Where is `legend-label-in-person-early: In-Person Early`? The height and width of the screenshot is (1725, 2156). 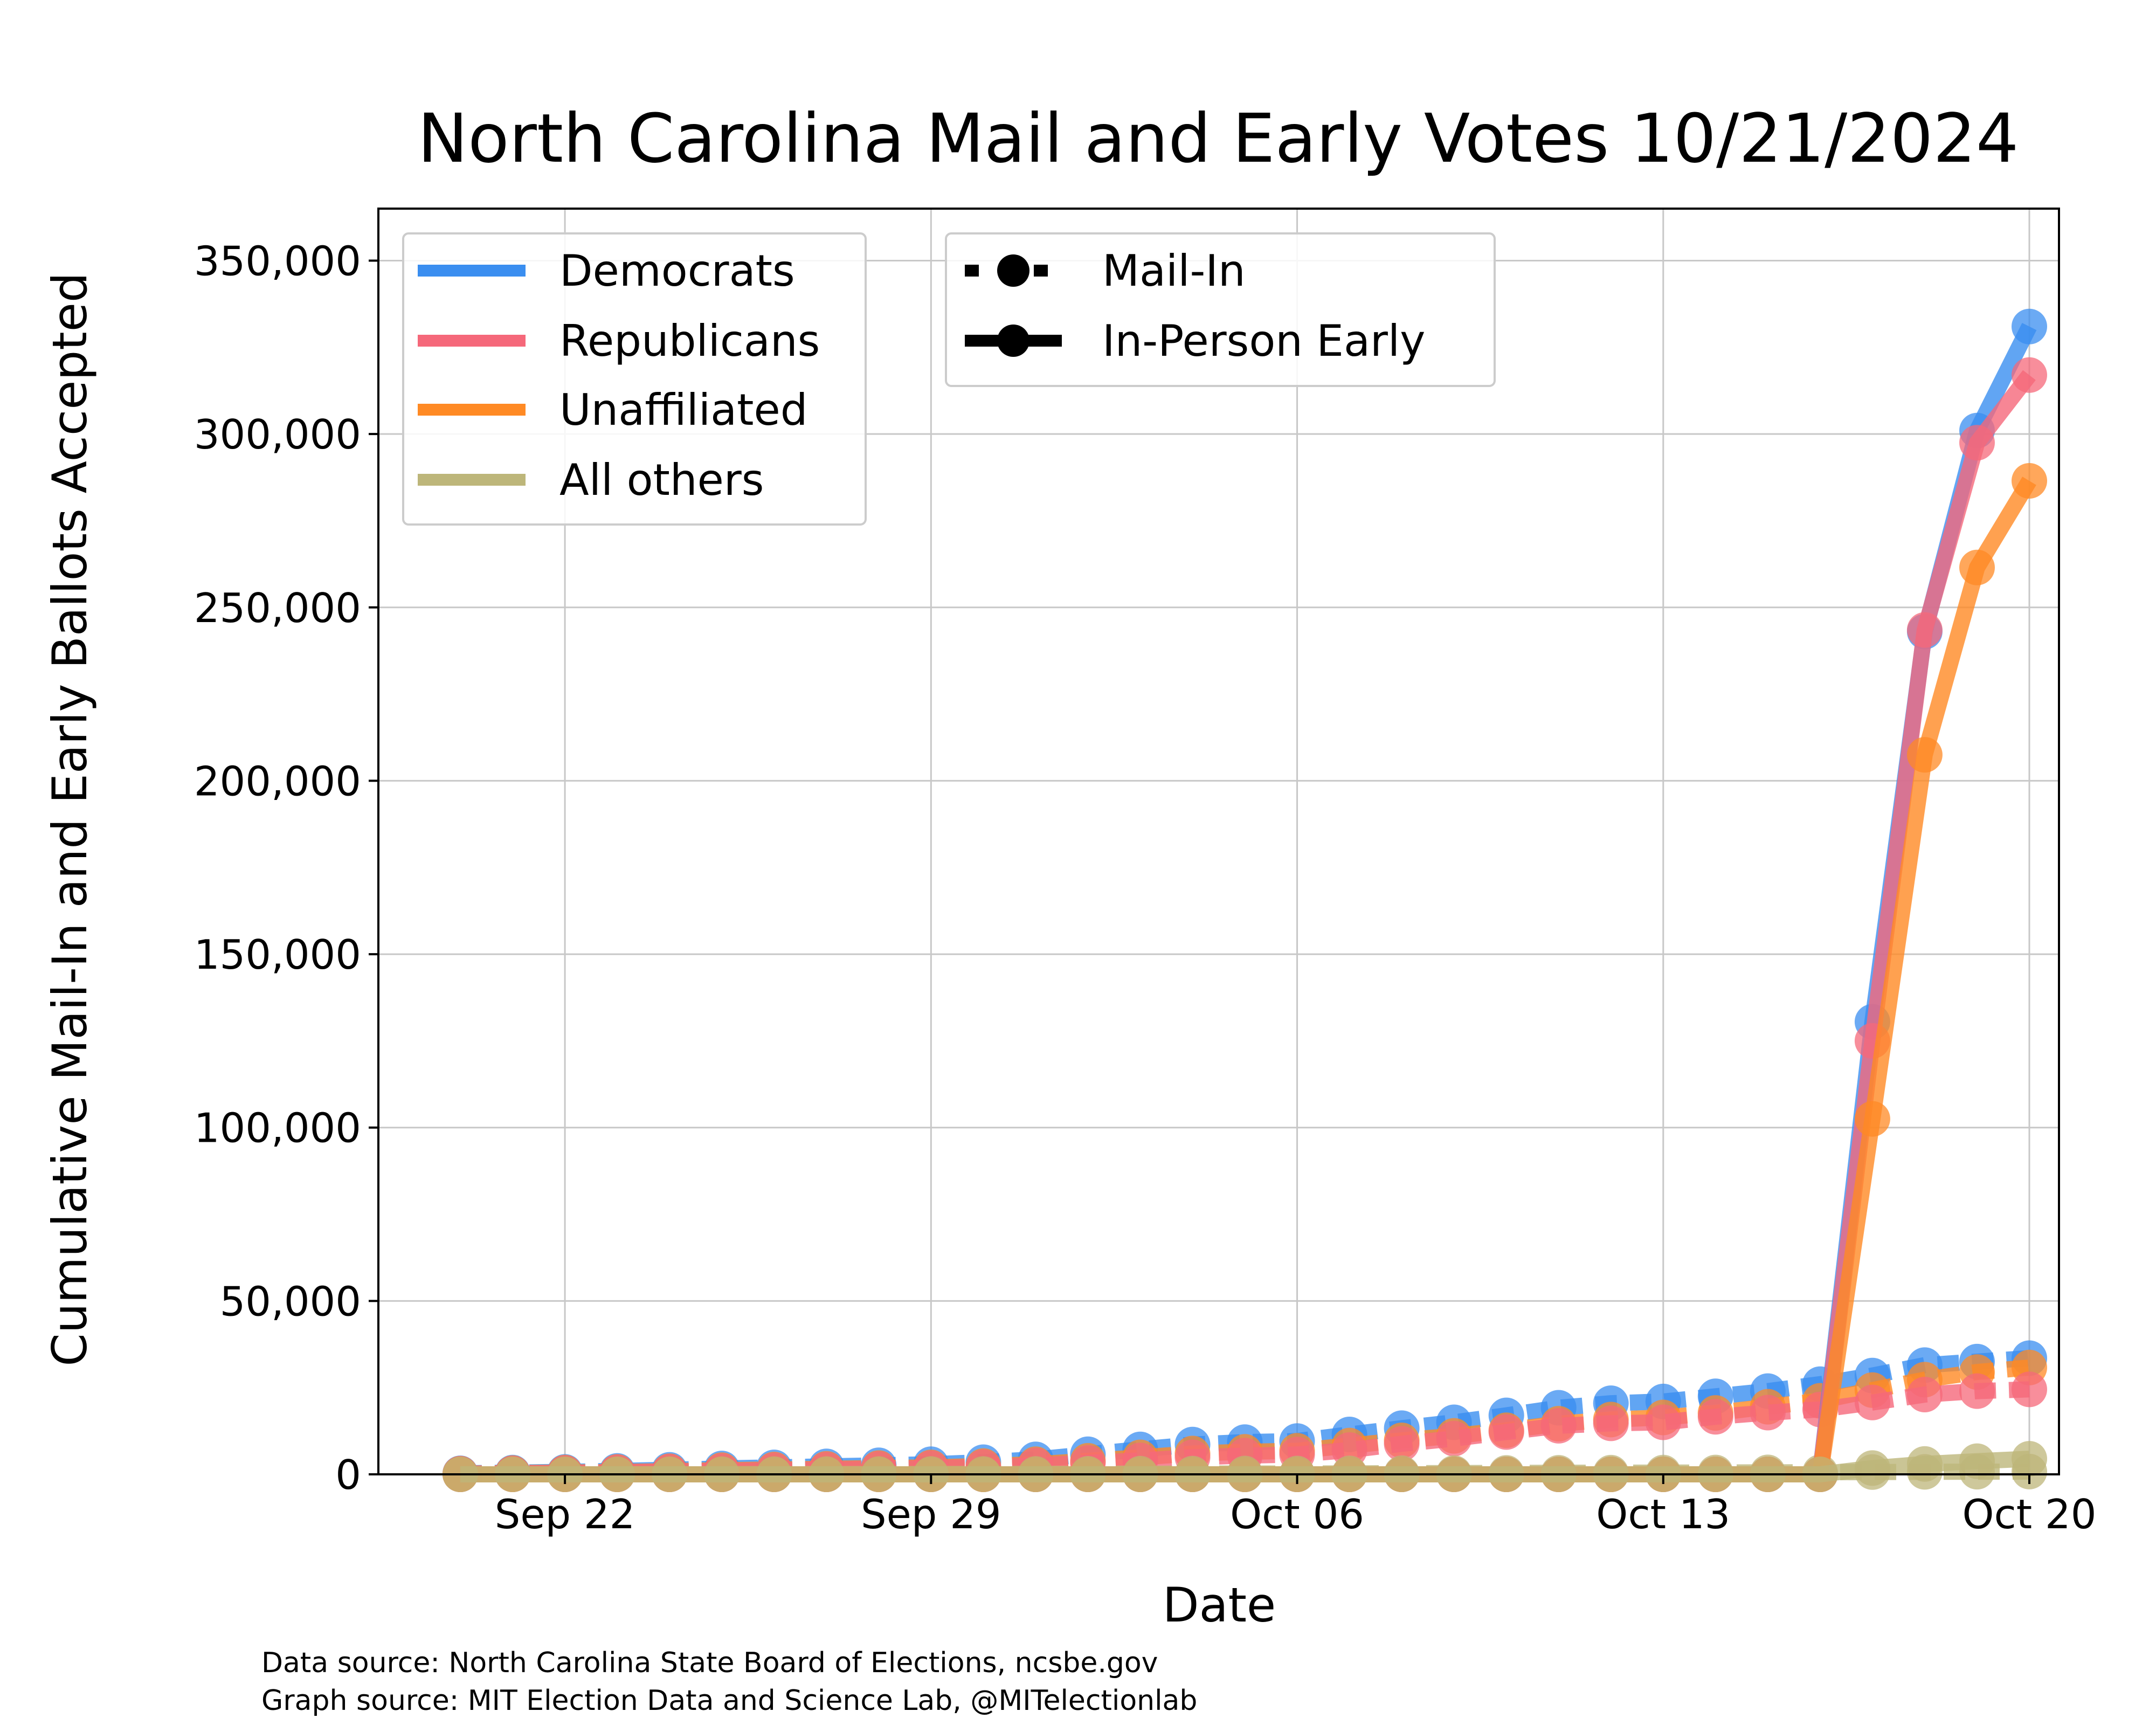 legend-label-in-person-early: In-Person Early is located at coordinates (1263, 341).